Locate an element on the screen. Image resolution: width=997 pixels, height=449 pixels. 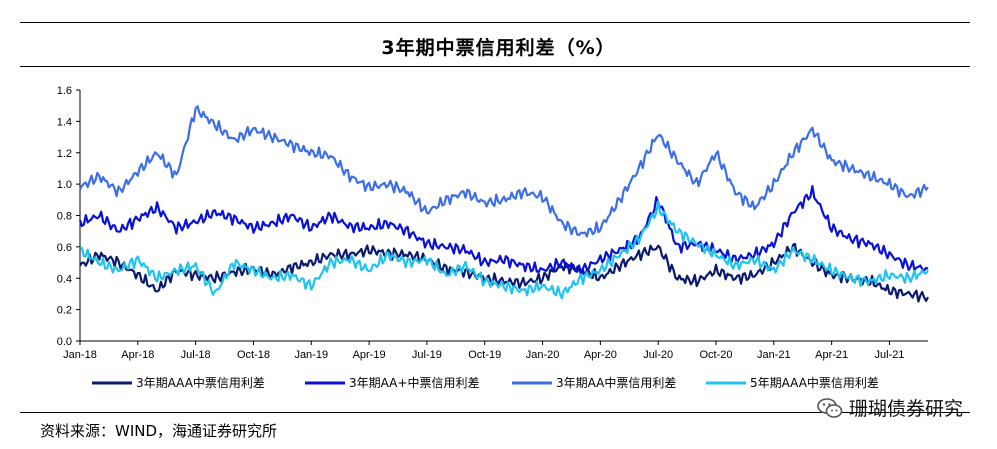
legend-label: 3年期AAA中票信用利差 is located at coordinates (200, 382).